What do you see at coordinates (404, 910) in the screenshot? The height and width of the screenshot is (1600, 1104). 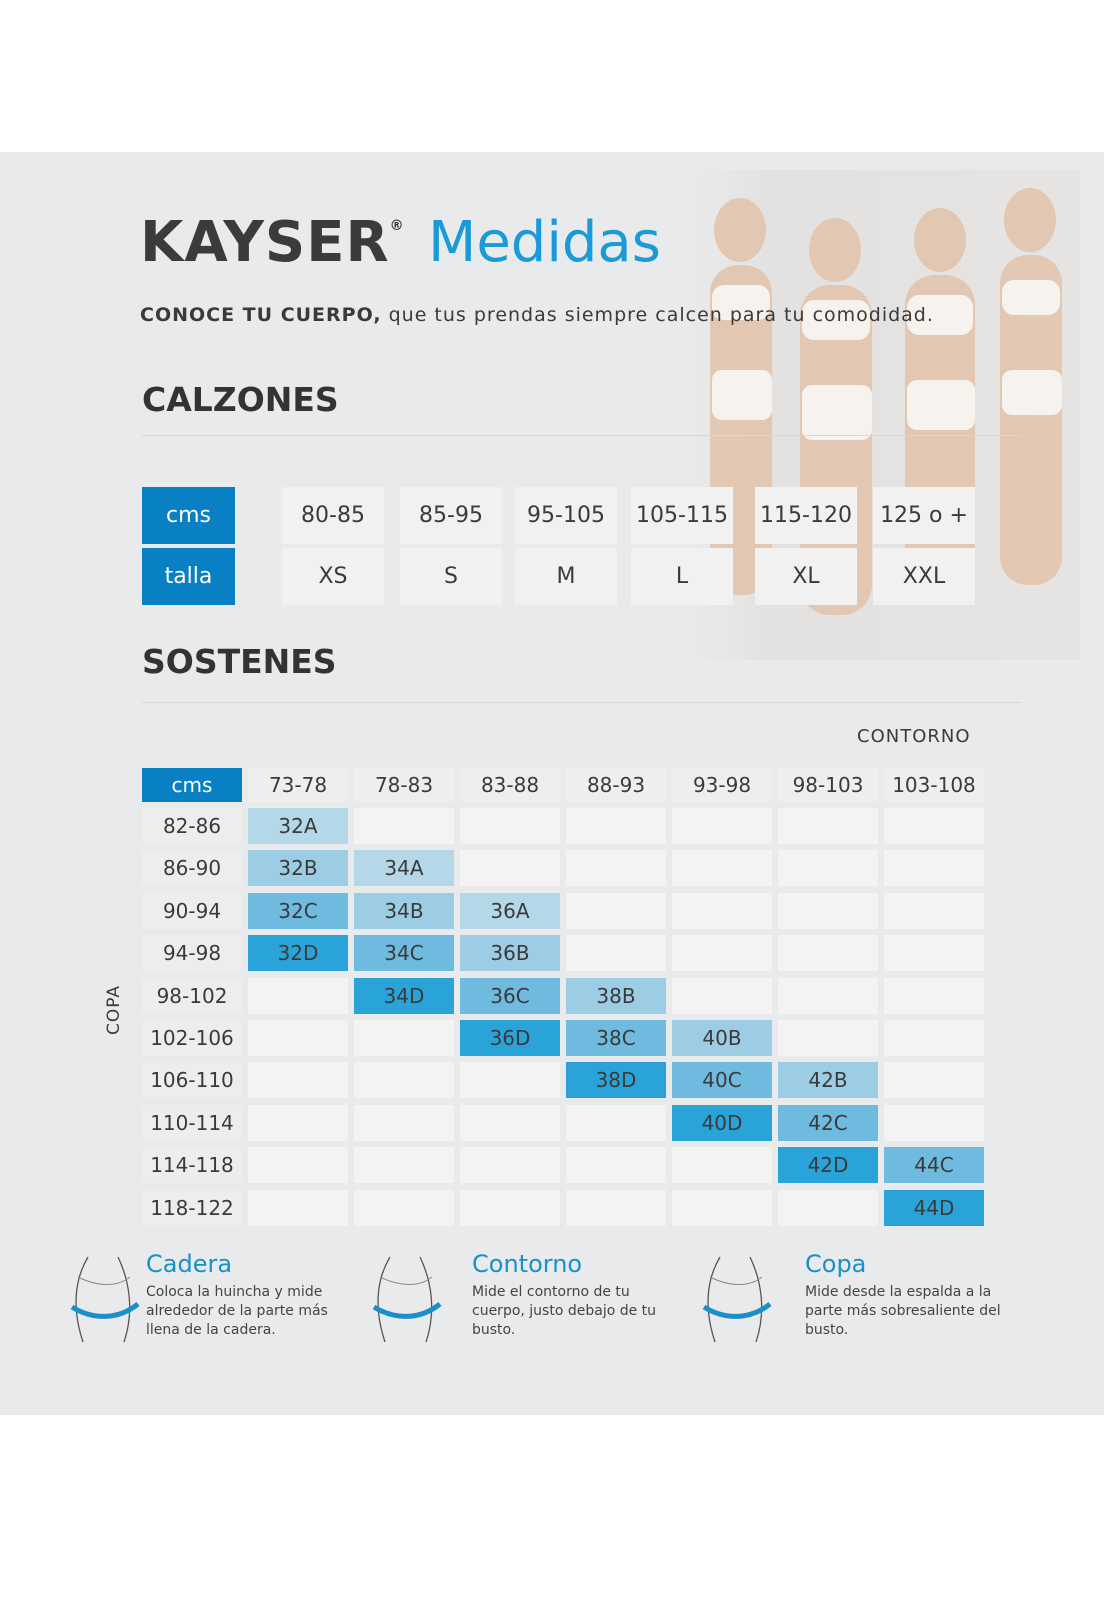 I see `bra-size-cell: 34B` at bounding box center [404, 910].